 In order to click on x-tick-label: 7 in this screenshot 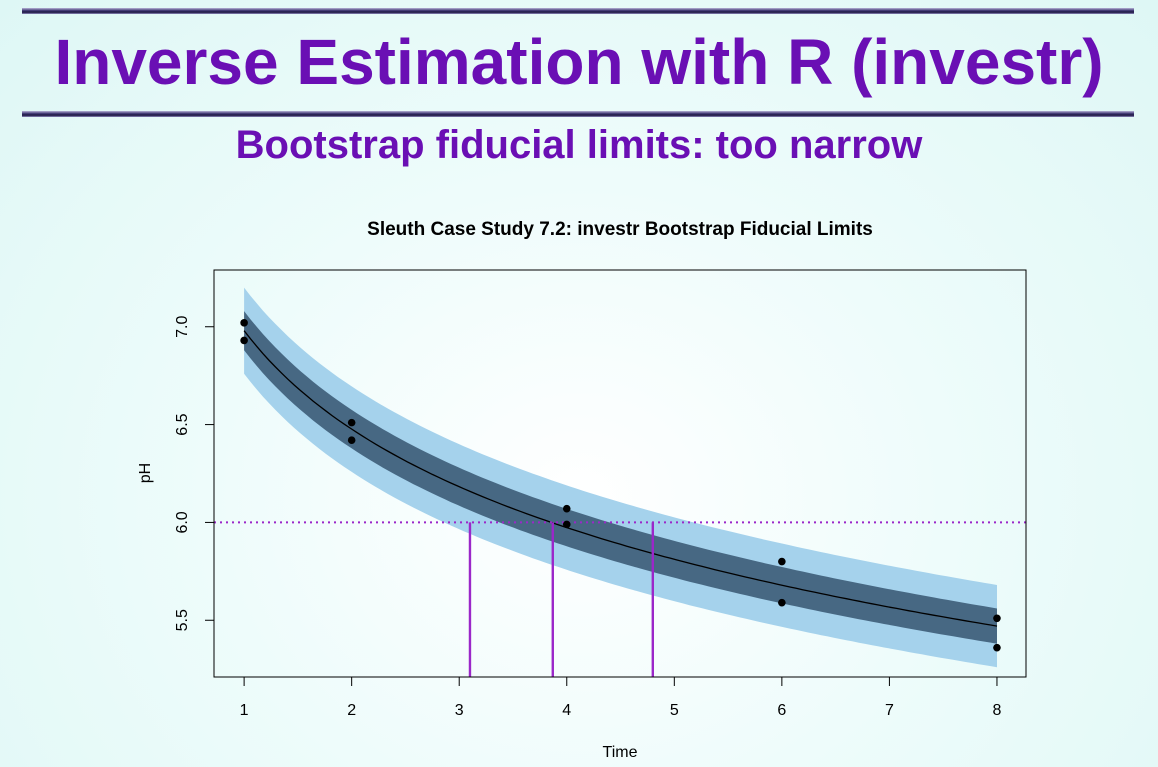, I will do `click(889, 710)`.